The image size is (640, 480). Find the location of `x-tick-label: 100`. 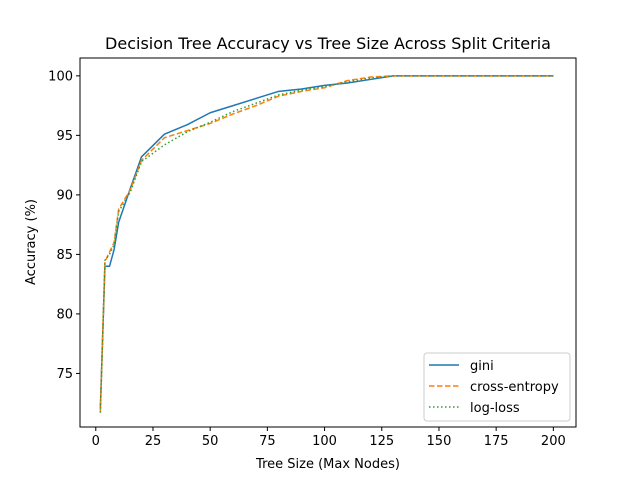

x-tick-label: 100 is located at coordinates (324, 441).